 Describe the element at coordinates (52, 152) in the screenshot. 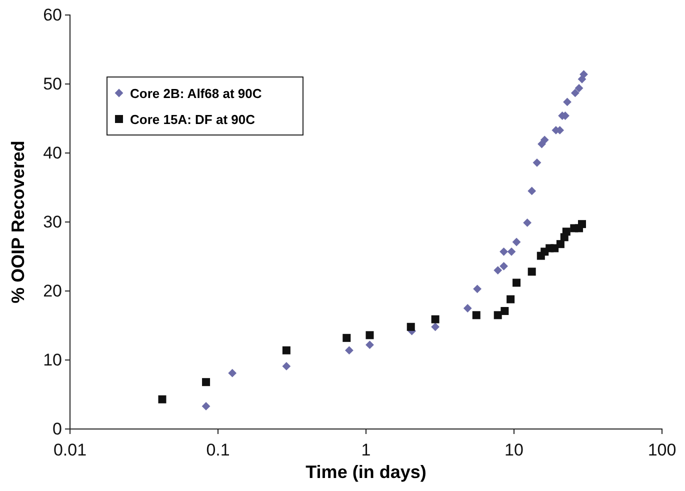

I see `y-tick-label: 40` at that location.